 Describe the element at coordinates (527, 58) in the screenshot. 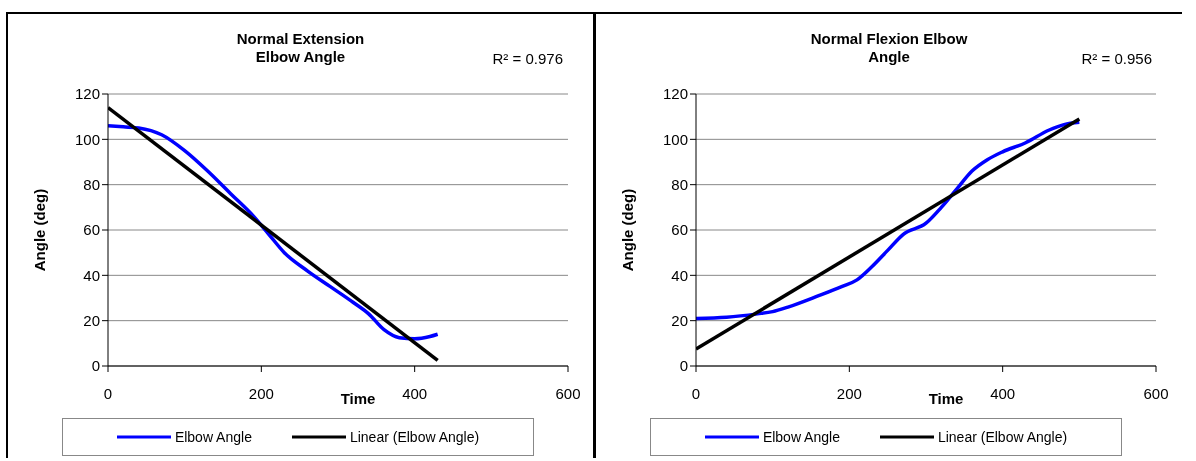

I see `text: R² = 0.976` at that location.